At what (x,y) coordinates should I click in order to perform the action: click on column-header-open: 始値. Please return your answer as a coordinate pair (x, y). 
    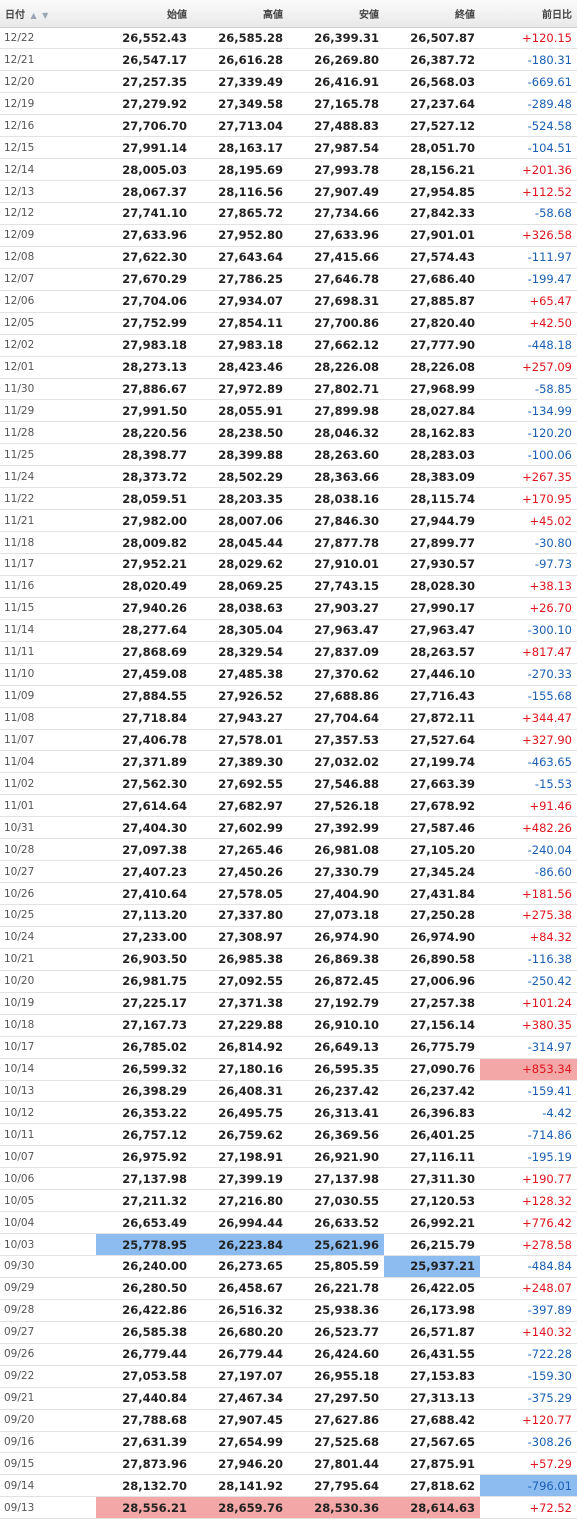
    Looking at the image, I should click on (144, 14).